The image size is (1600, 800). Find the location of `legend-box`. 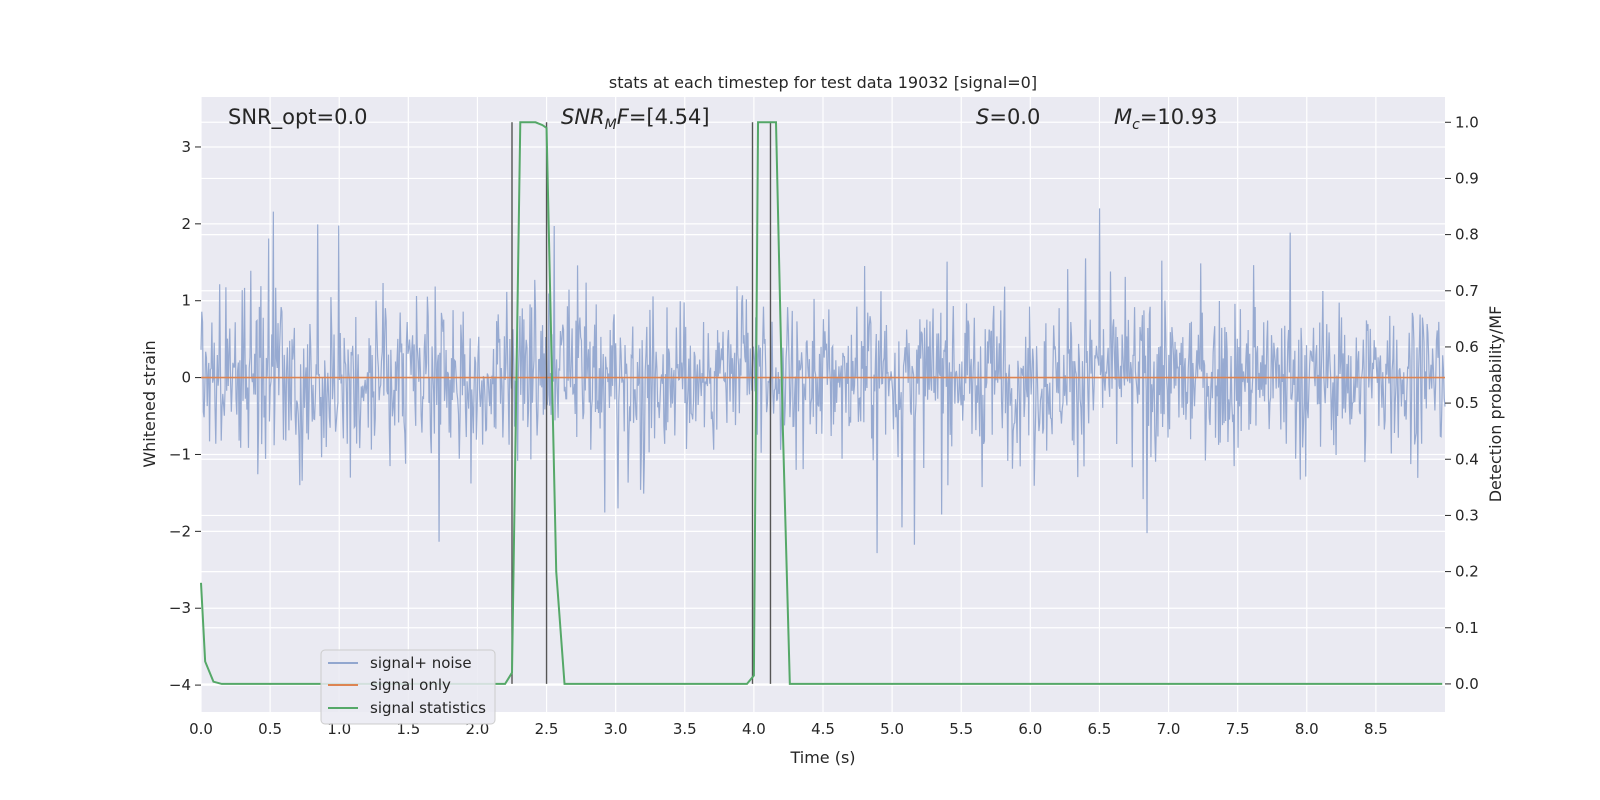

legend-box is located at coordinates (408, 687).